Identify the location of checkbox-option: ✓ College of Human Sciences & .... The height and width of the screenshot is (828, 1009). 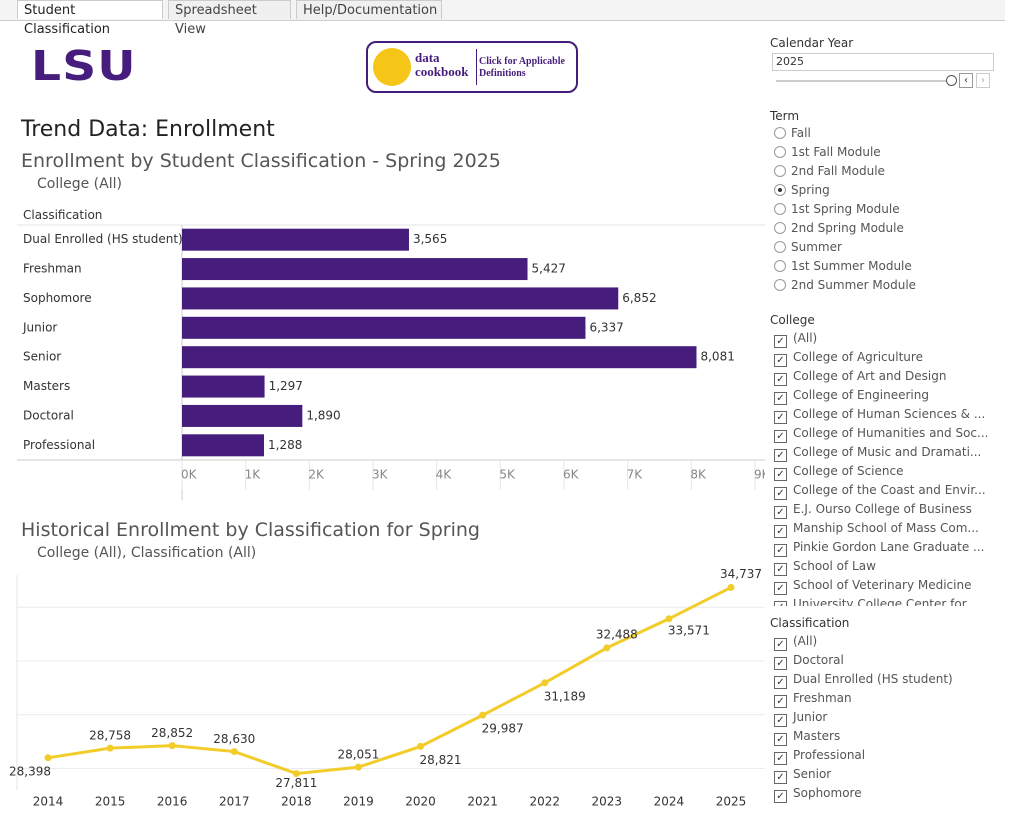
(879, 414).